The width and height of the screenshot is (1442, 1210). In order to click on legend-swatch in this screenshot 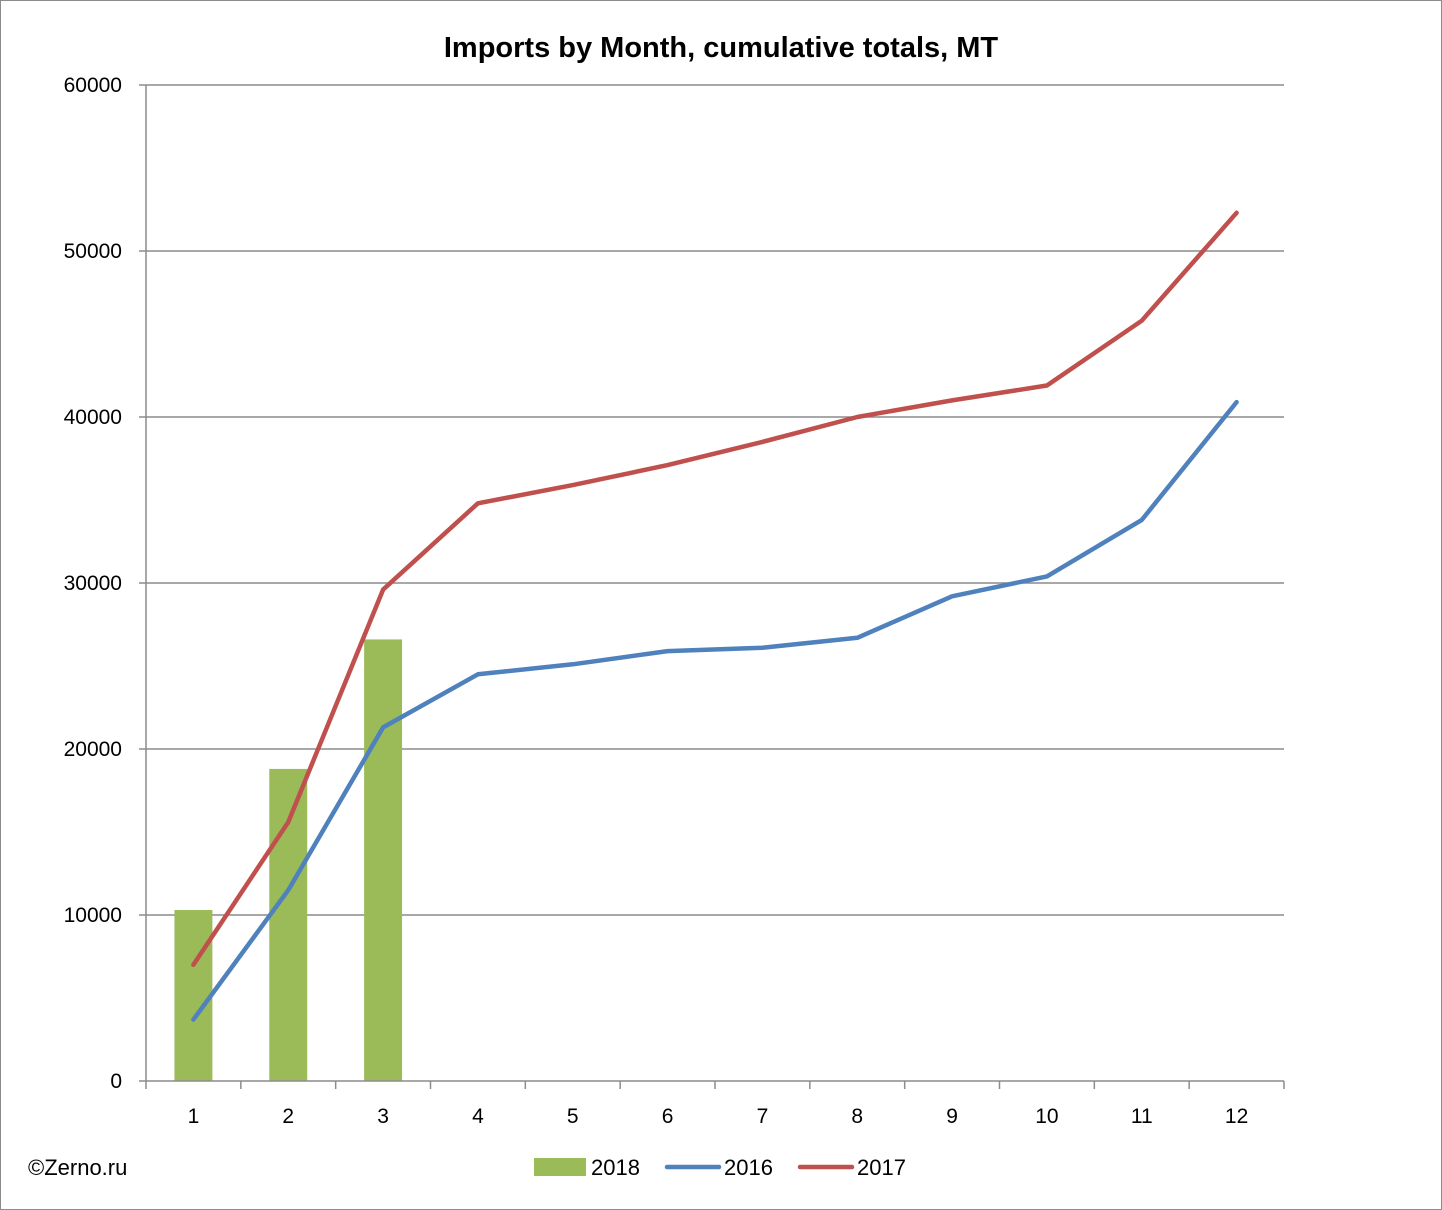, I will do `click(560, 1167)`.